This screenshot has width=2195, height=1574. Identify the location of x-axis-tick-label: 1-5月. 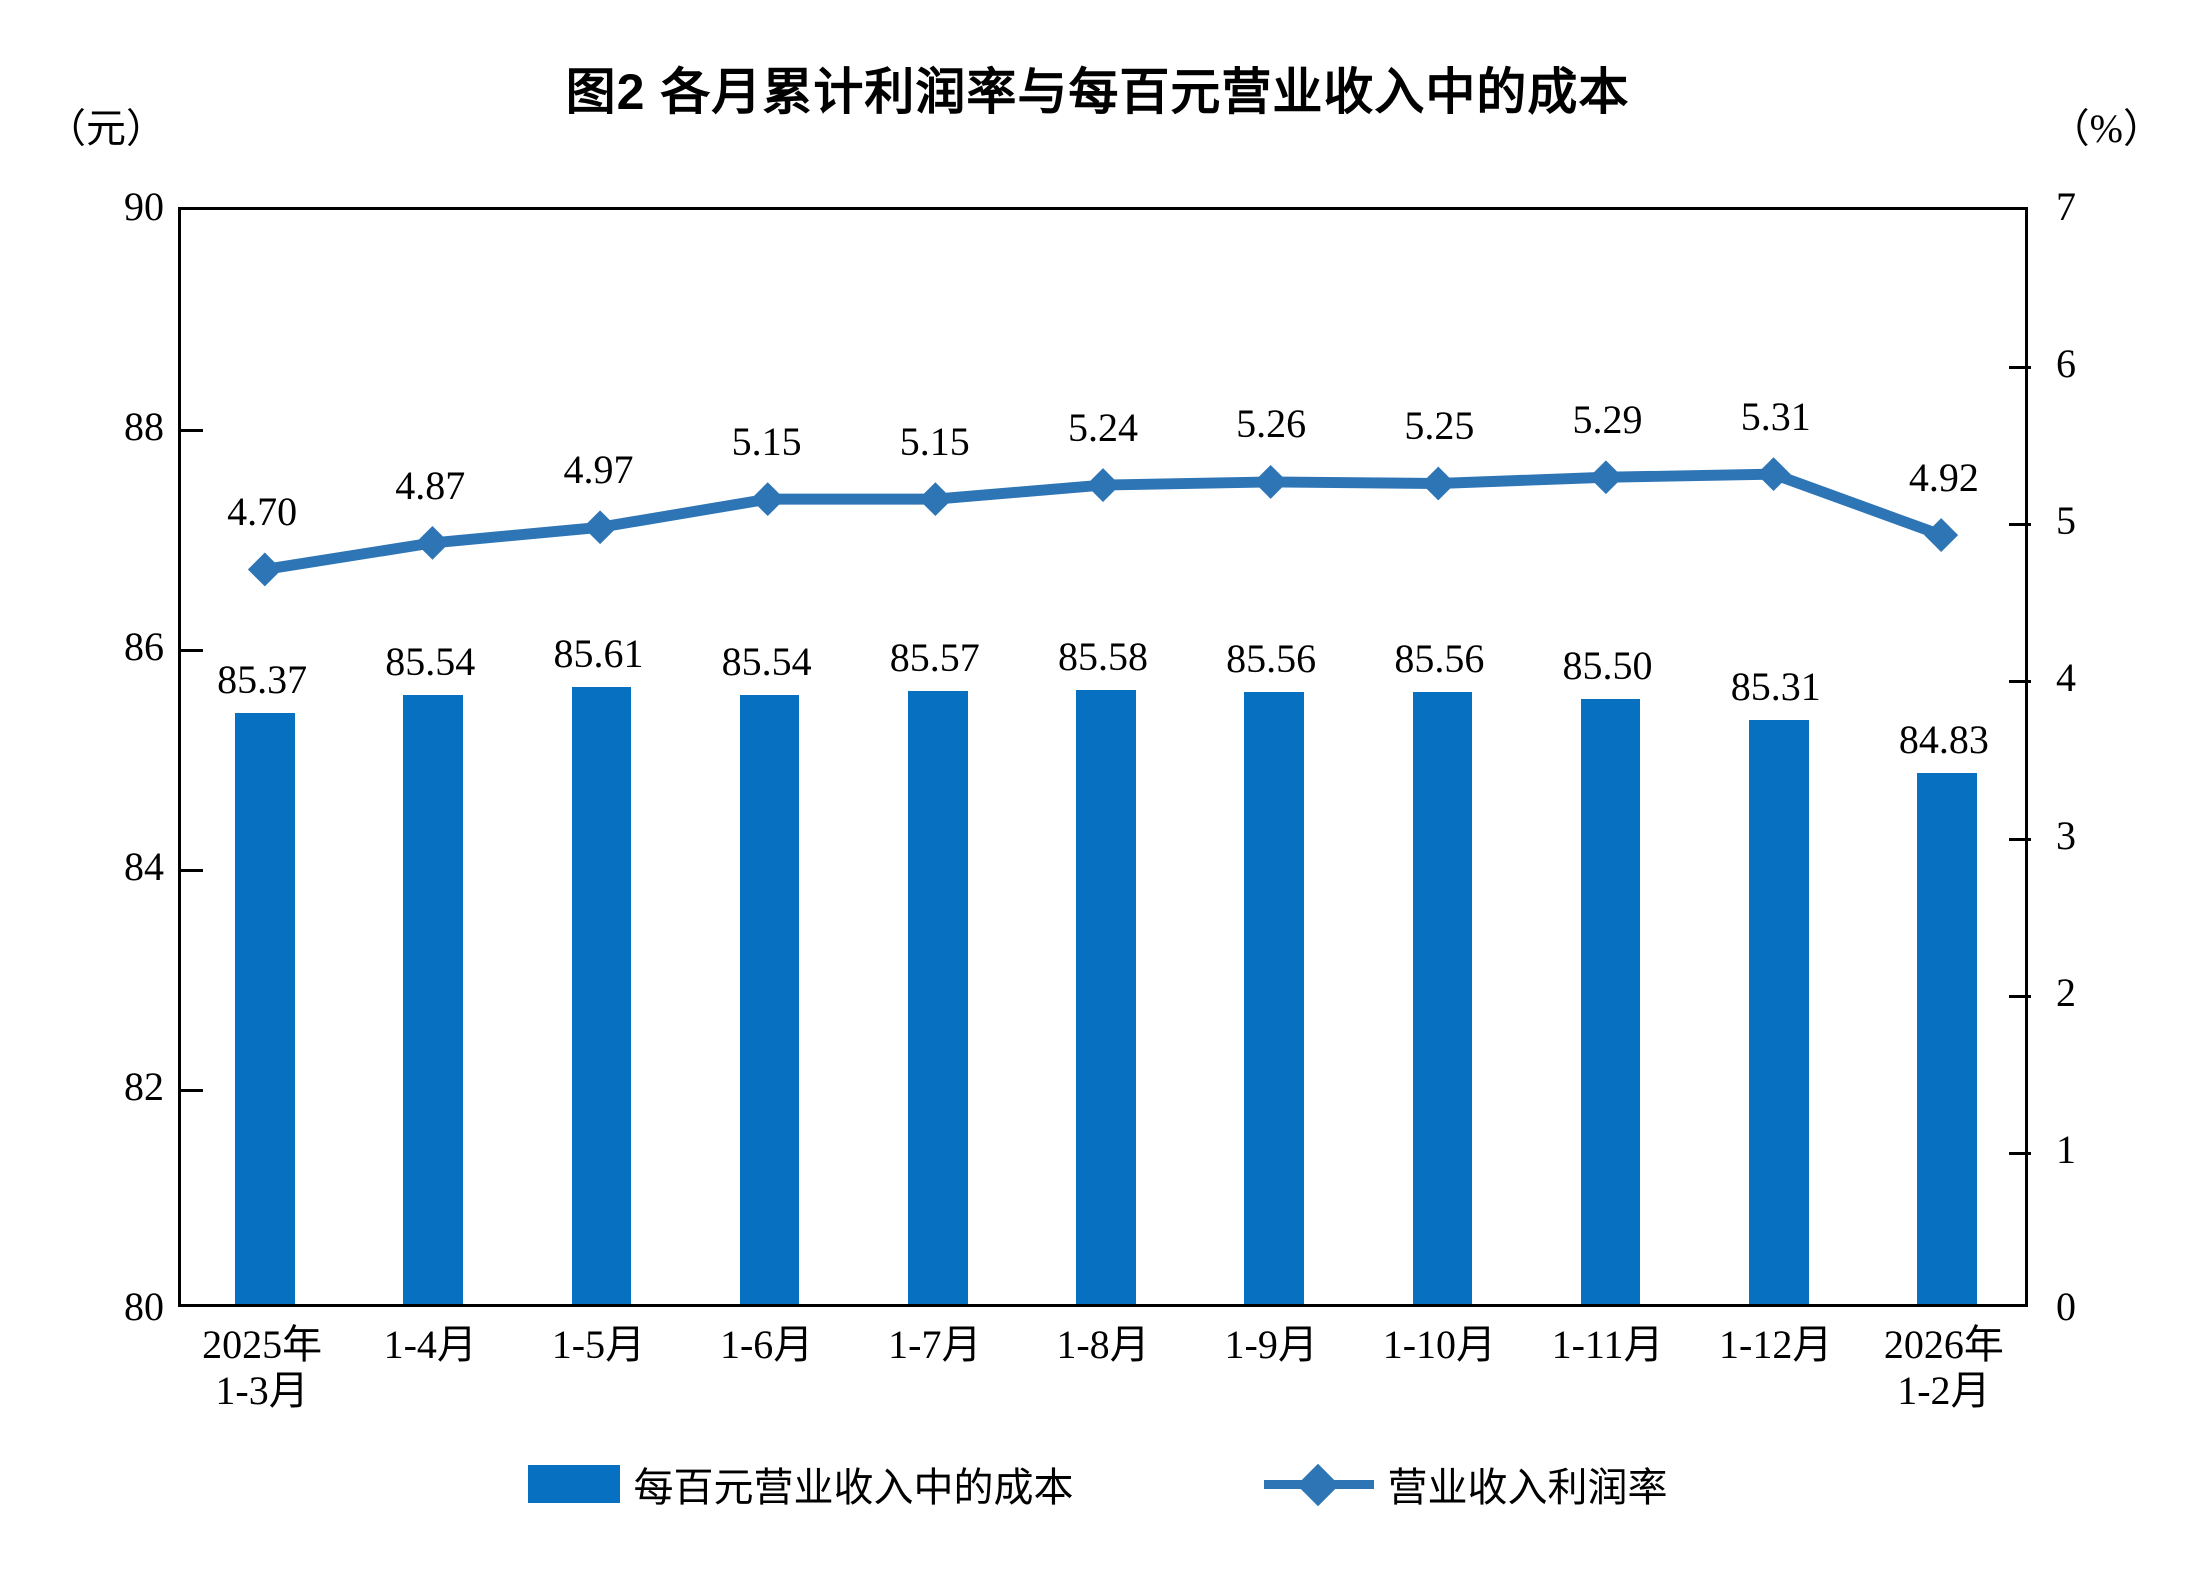
(598, 1345).